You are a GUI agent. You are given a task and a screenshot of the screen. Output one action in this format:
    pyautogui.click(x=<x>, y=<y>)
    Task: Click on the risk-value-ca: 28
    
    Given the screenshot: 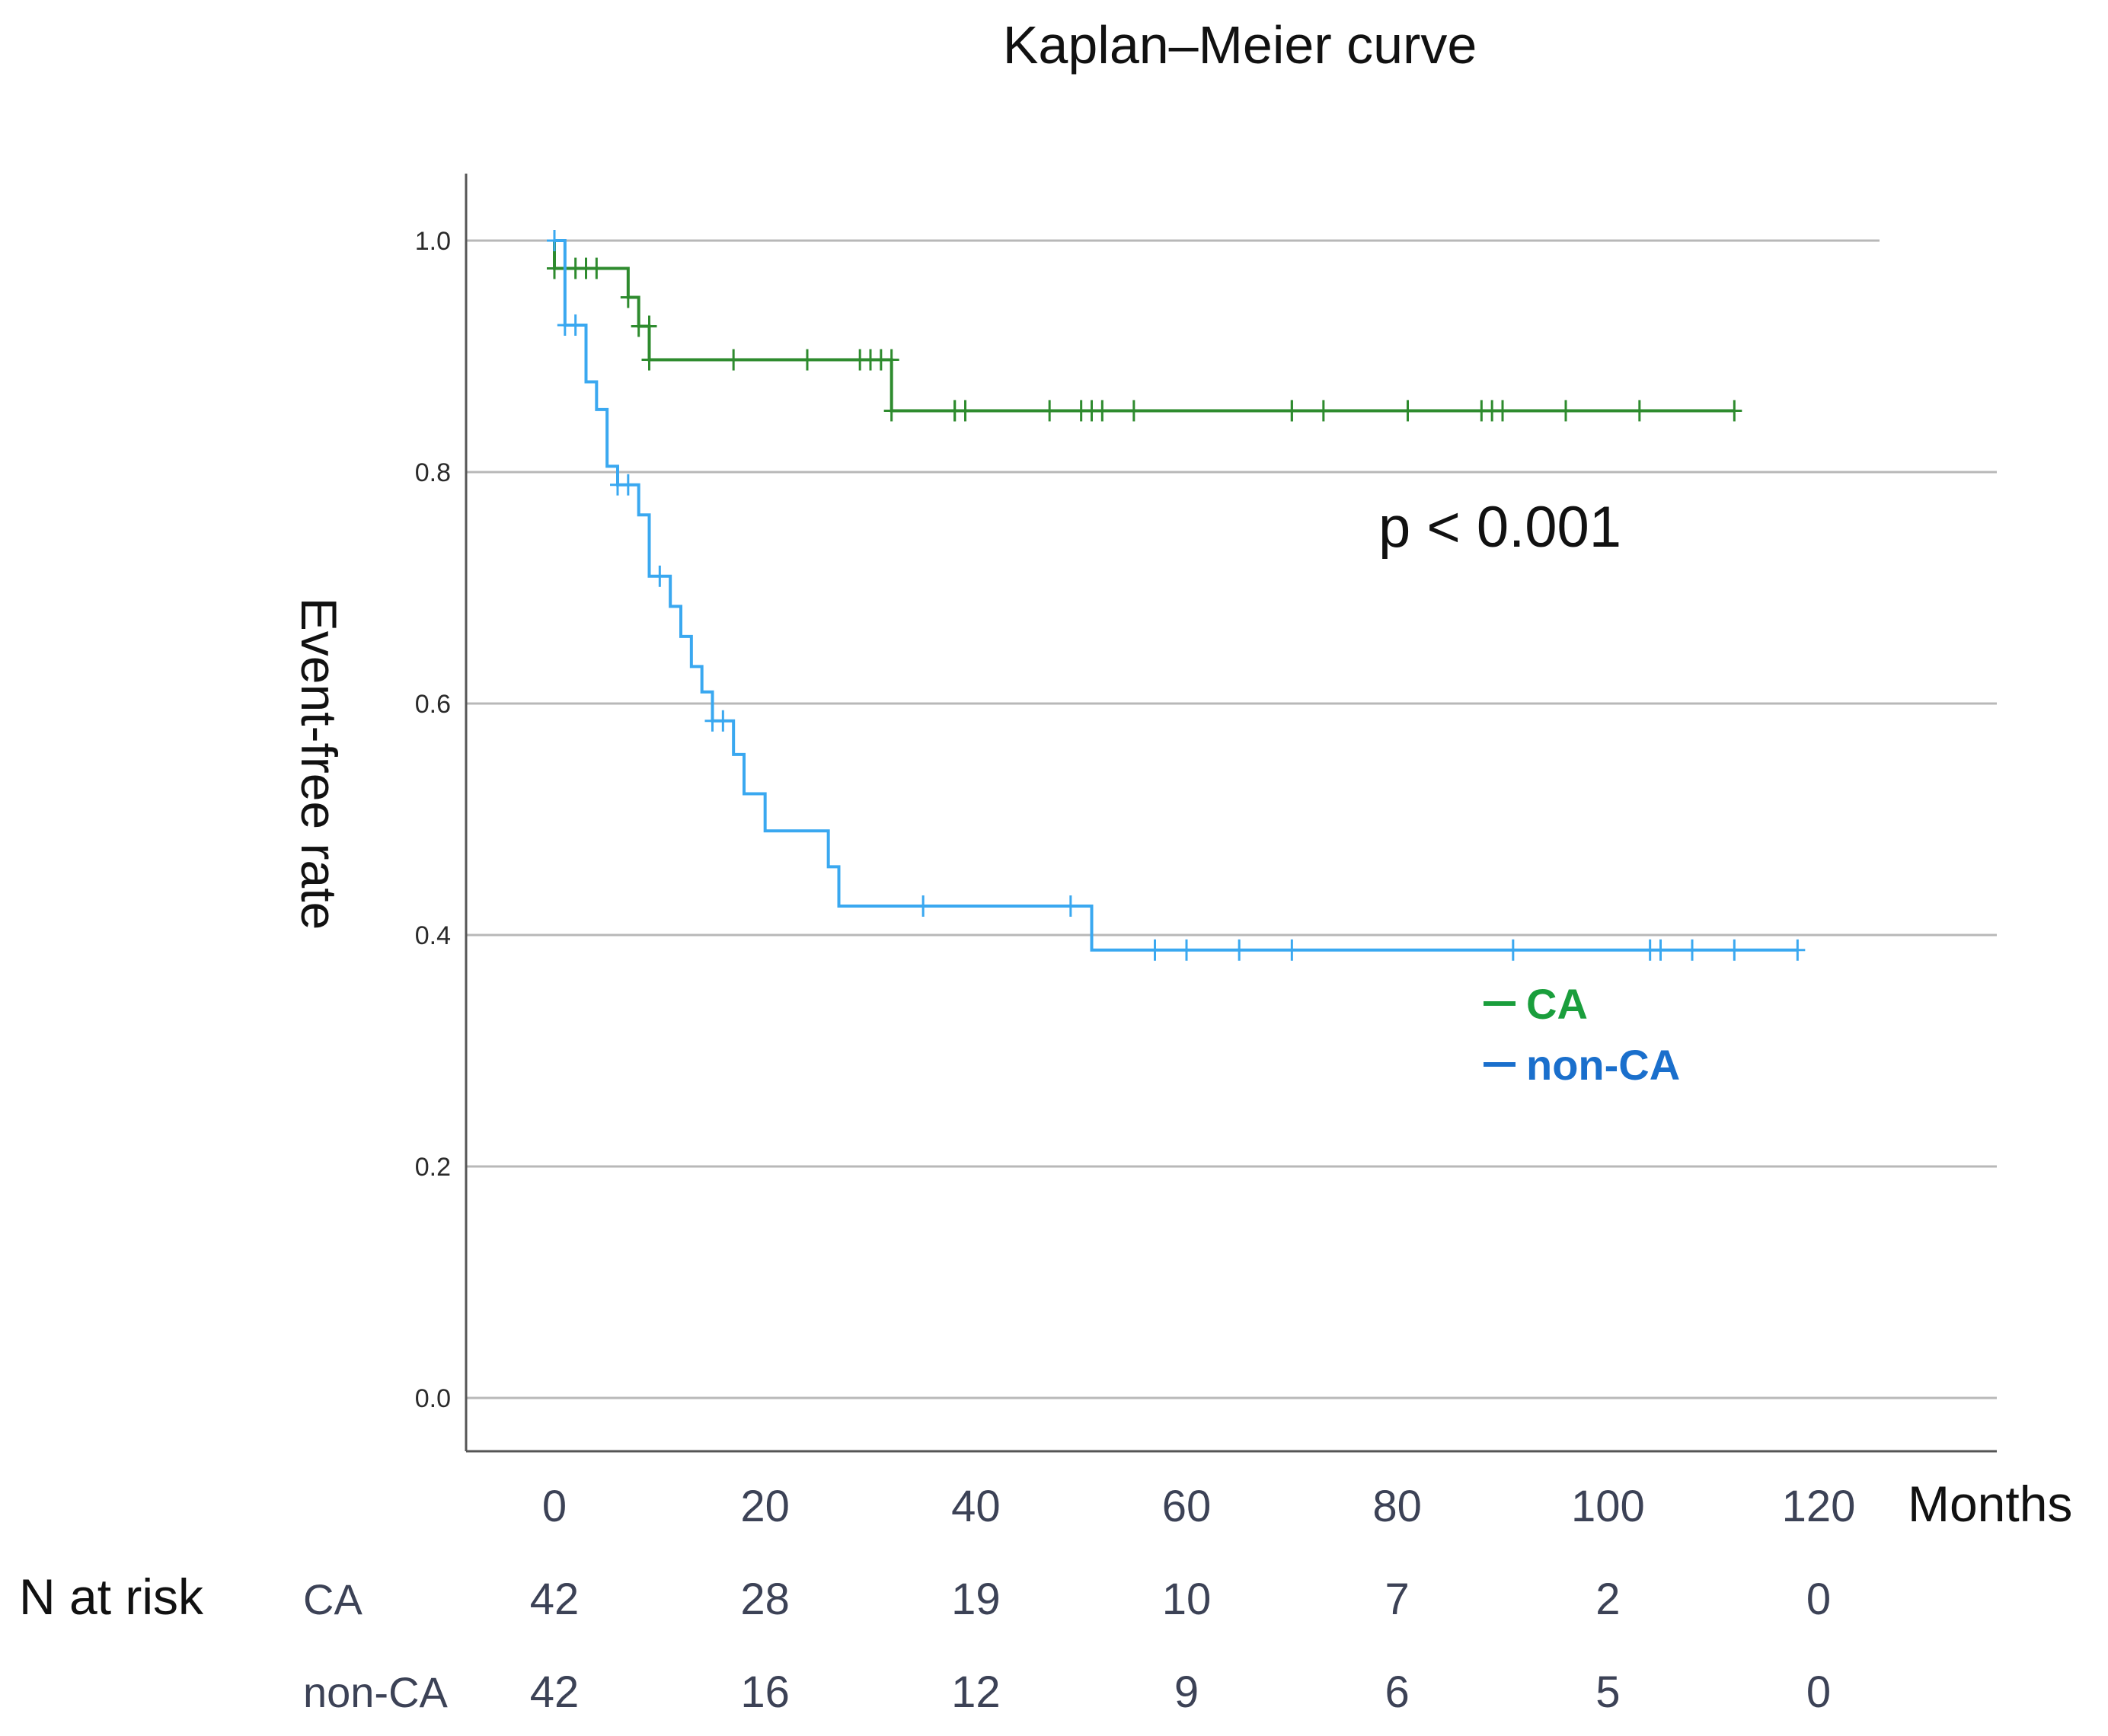 What is the action you would take?
    pyautogui.click(x=765, y=1599)
    